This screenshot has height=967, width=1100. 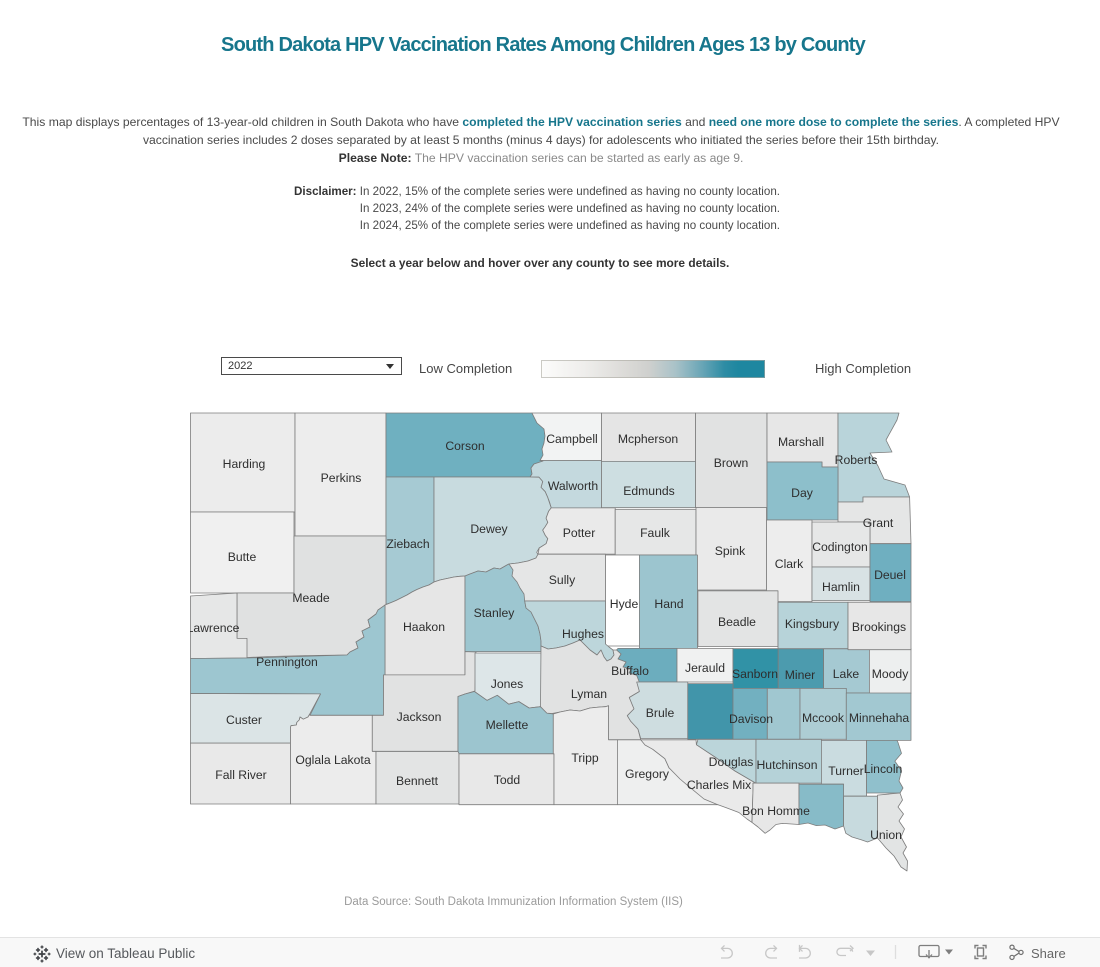 What do you see at coordinates (571, 439) in the screenshot?
I see `svg-text: Campbell` at bounding box center [571, 439].